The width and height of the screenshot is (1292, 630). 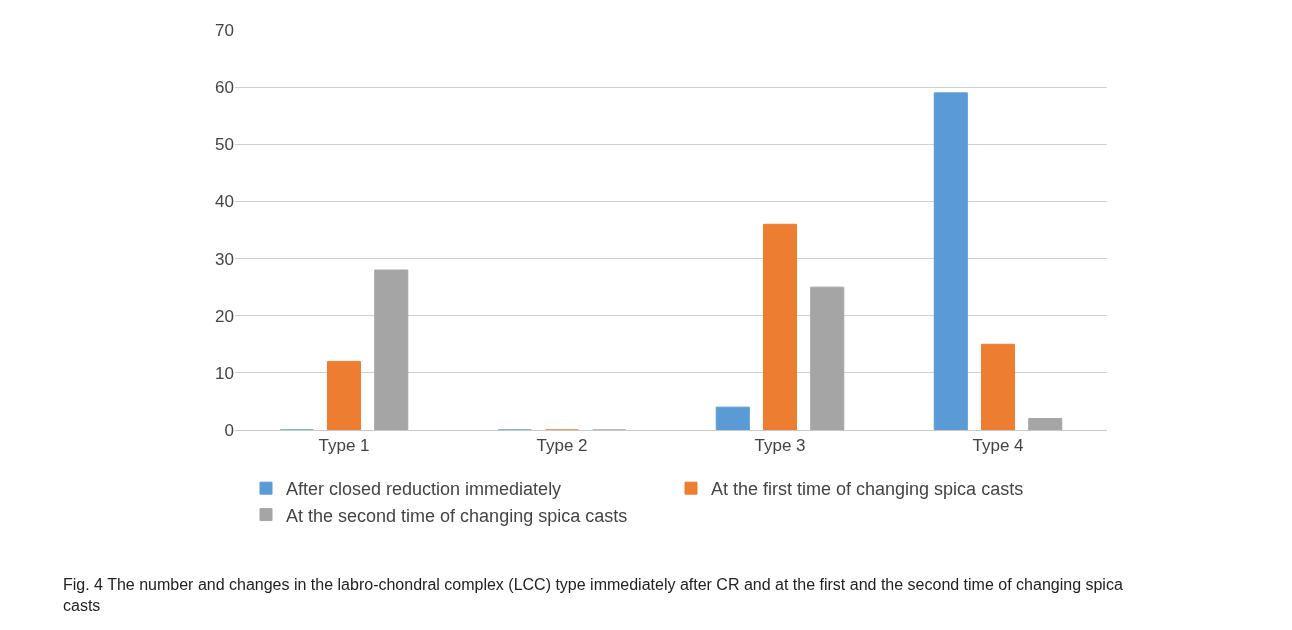 I want to click on y-tick-label: 70, so click(x=224, y=30).